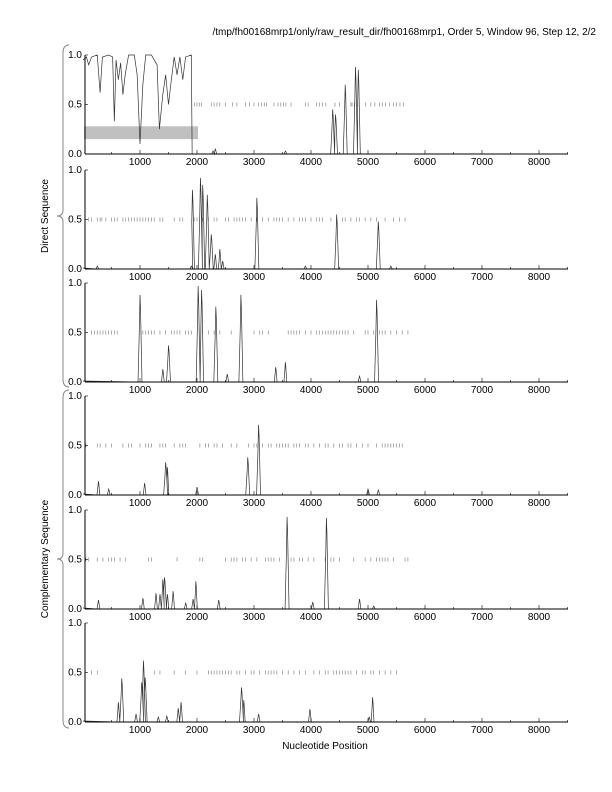 The image size is (612, 792). Describe the element at coordinates (63, 559) in the screenshot. I see `complementary-sequence-brace` at that location.